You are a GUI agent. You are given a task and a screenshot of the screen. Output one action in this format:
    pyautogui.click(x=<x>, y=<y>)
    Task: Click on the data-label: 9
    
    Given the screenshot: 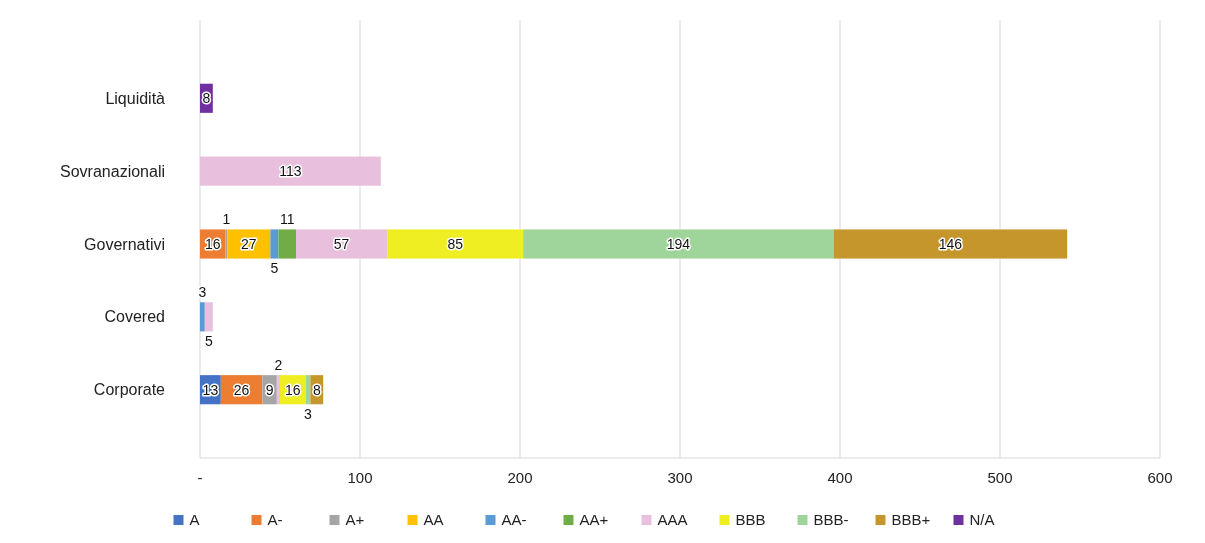 What is the action you would take?
    pyautogui.click(x=269, y=389)
    